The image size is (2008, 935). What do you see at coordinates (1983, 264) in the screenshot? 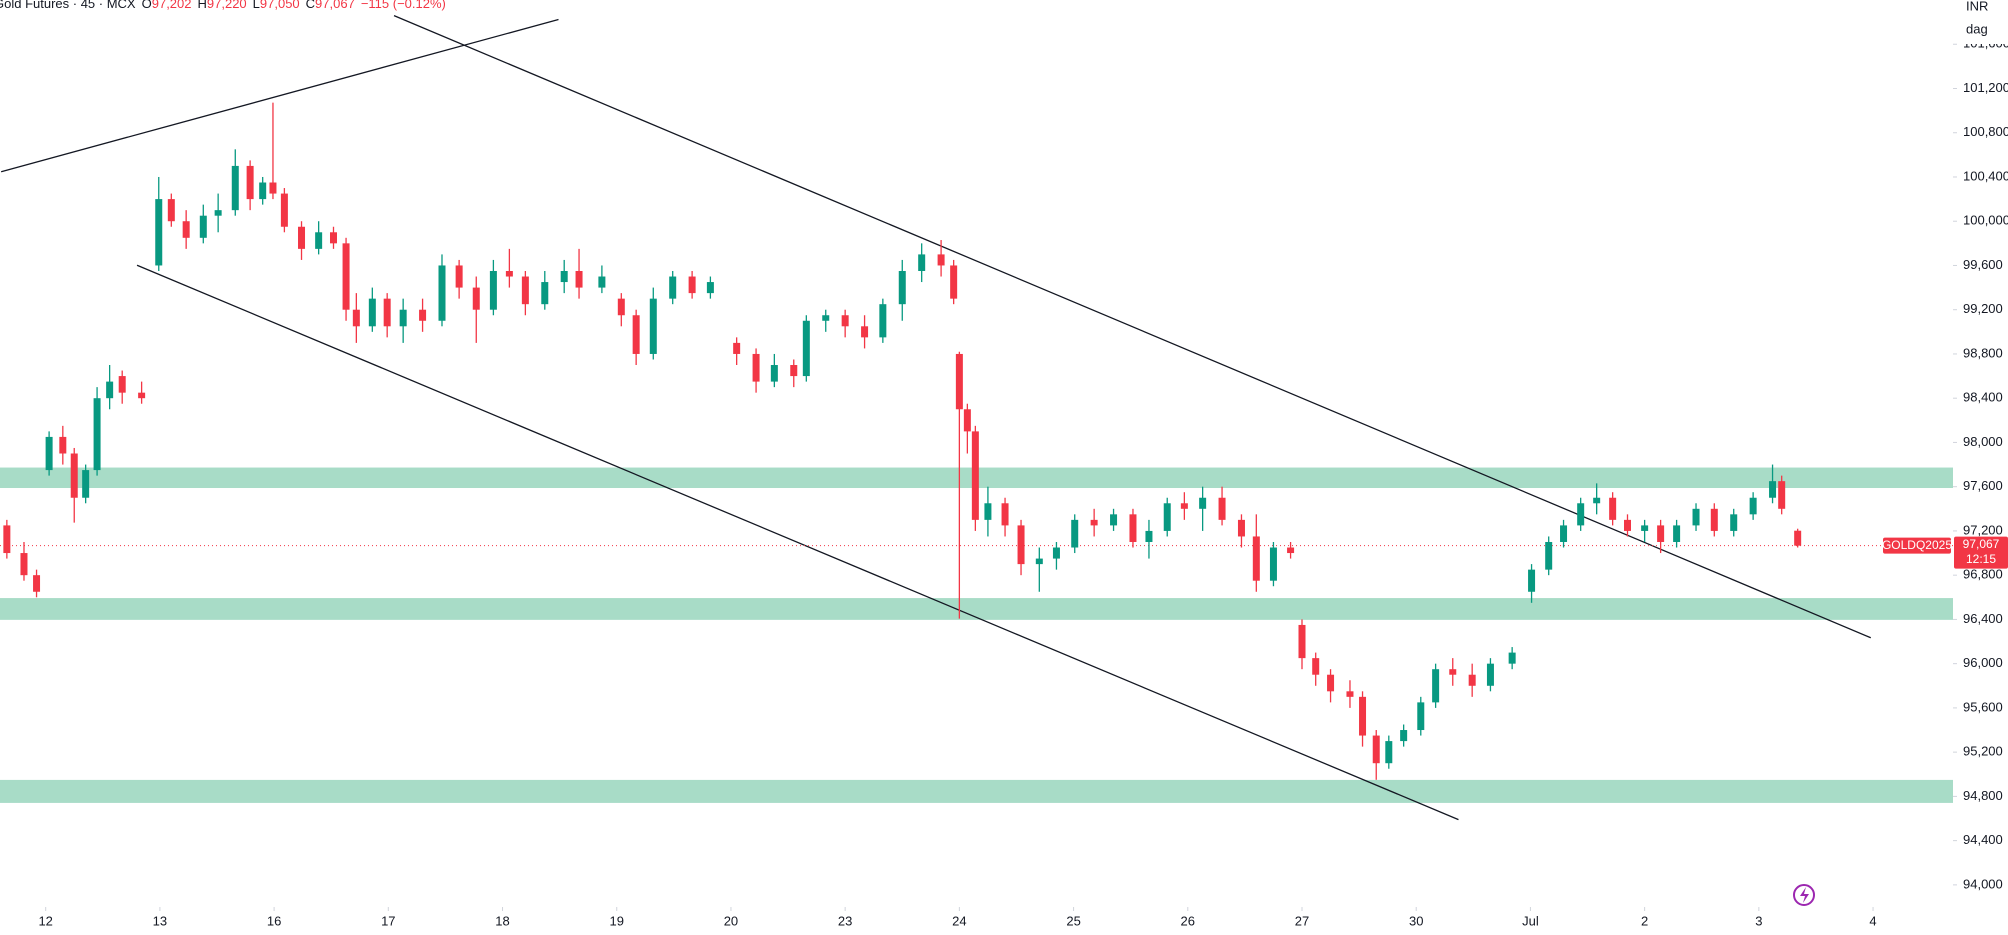
I see `y-tick-label: 99,600` at bounding box center [1983, 264].